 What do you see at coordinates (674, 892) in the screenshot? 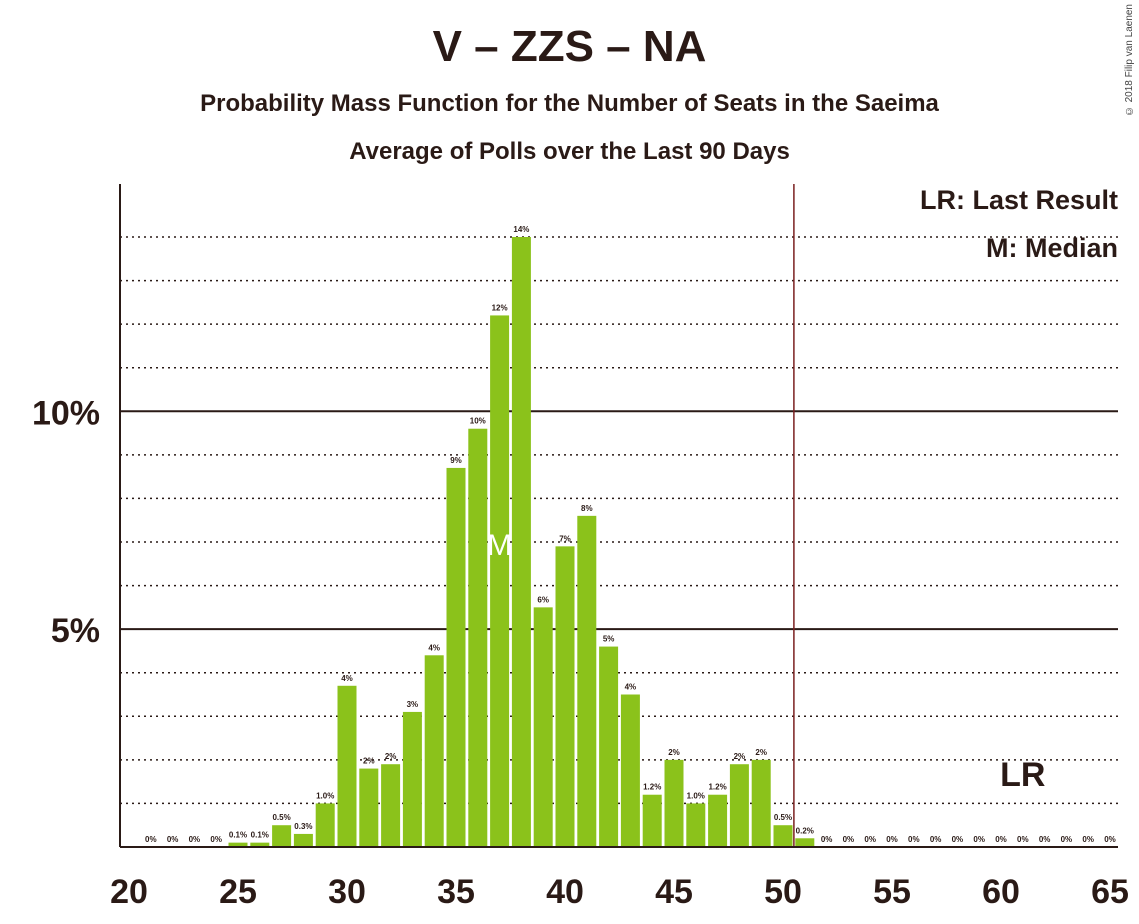
I see `x-tick-label: 45` at bounding box center [674, 892].